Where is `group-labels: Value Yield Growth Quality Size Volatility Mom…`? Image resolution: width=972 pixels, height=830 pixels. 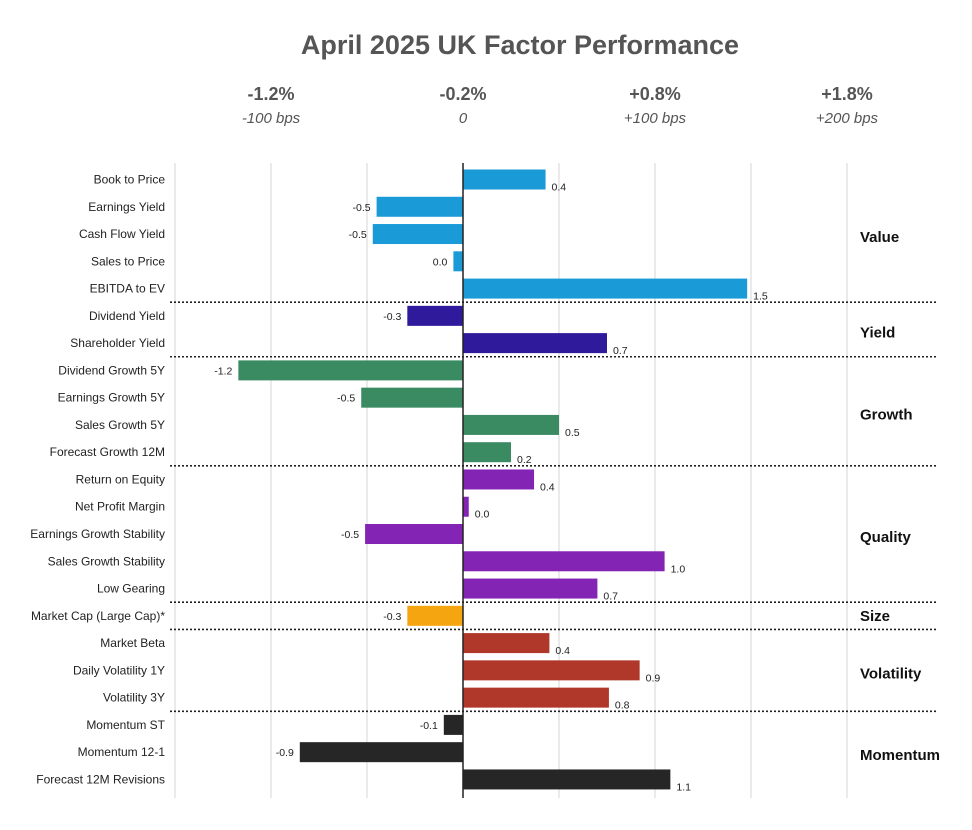
group-labels: Value Yield Growth Quality Size Volatility Mom… is located at coordinates (900, 496).